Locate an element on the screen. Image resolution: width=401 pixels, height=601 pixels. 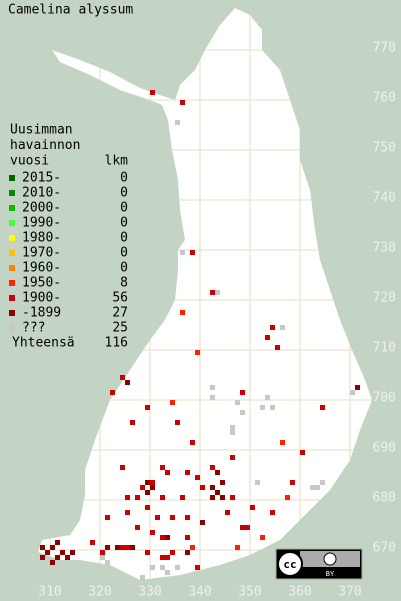
legend-label: 2000- is located at coordinates (41, 208).